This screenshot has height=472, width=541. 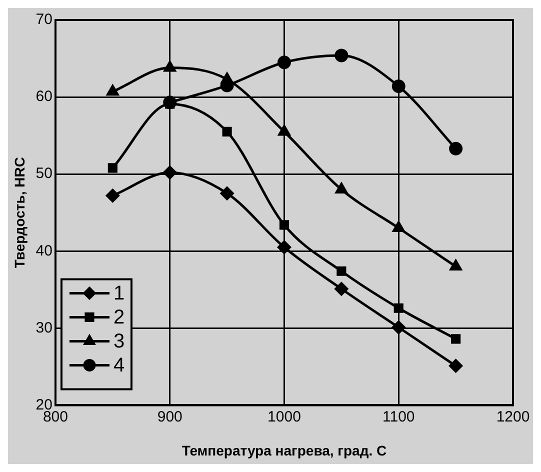 What do you see at coordinates (44, 173) in the screenshot?
I see `y-tick-label: 50` at bounding box center [44, 173].